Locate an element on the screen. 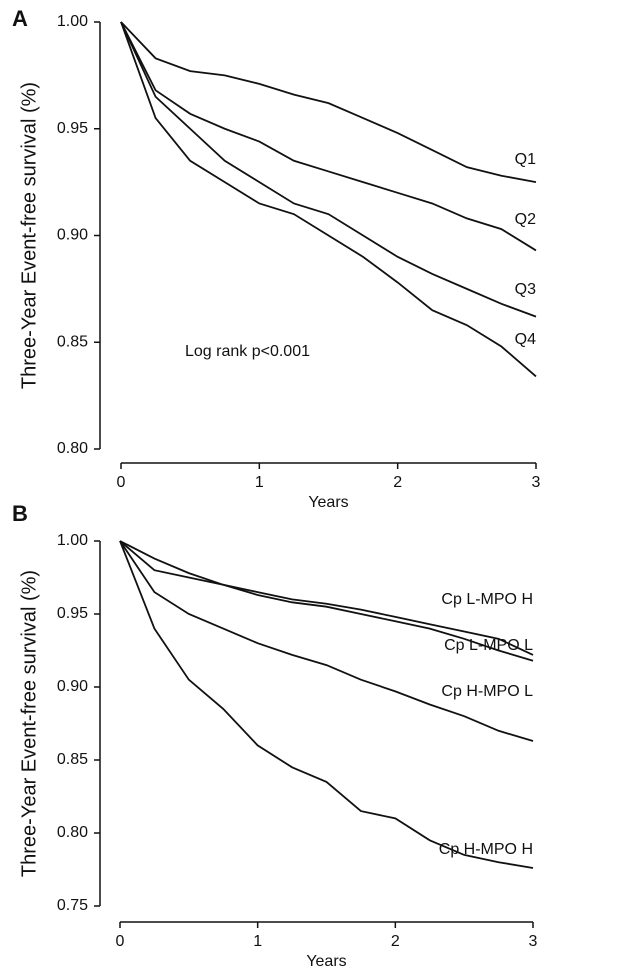 The width and height of the screenshot is (619, 973). curve-label: Cp H-MPO L is located at coordinates (487, 691).